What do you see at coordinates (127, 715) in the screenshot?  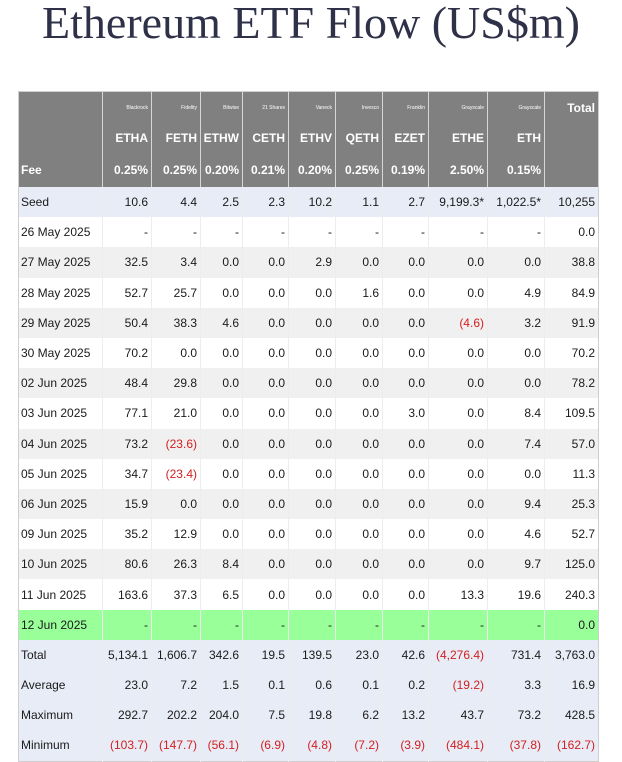 I see `table-cell: 292.7` at bounding box center [127, 715].